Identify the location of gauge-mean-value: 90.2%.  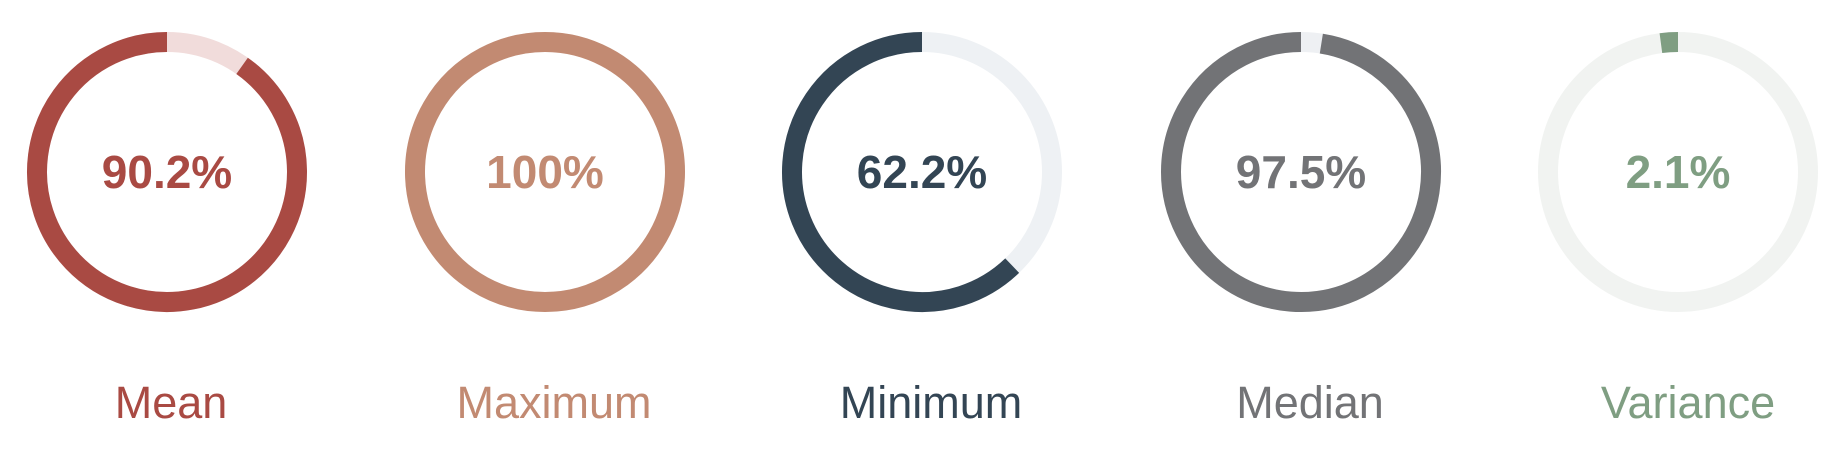
(167, 172).